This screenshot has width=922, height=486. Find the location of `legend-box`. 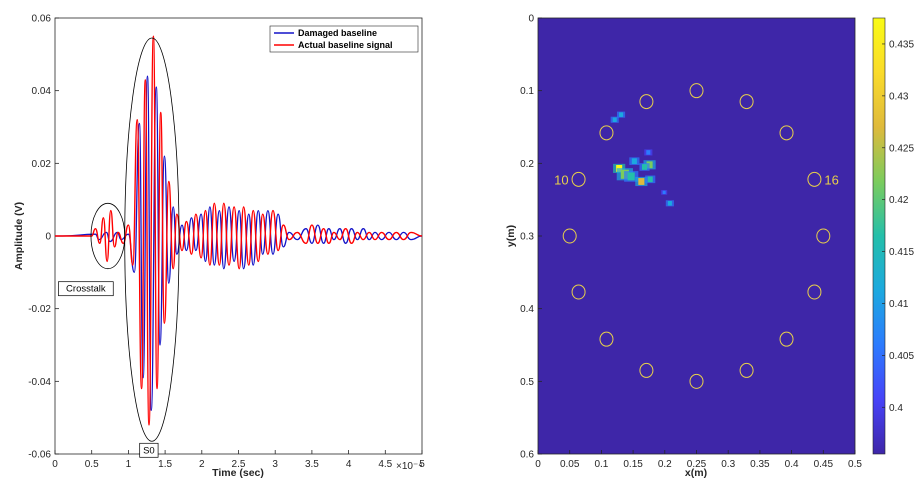

legend-box is located at coordinates (344, 39).